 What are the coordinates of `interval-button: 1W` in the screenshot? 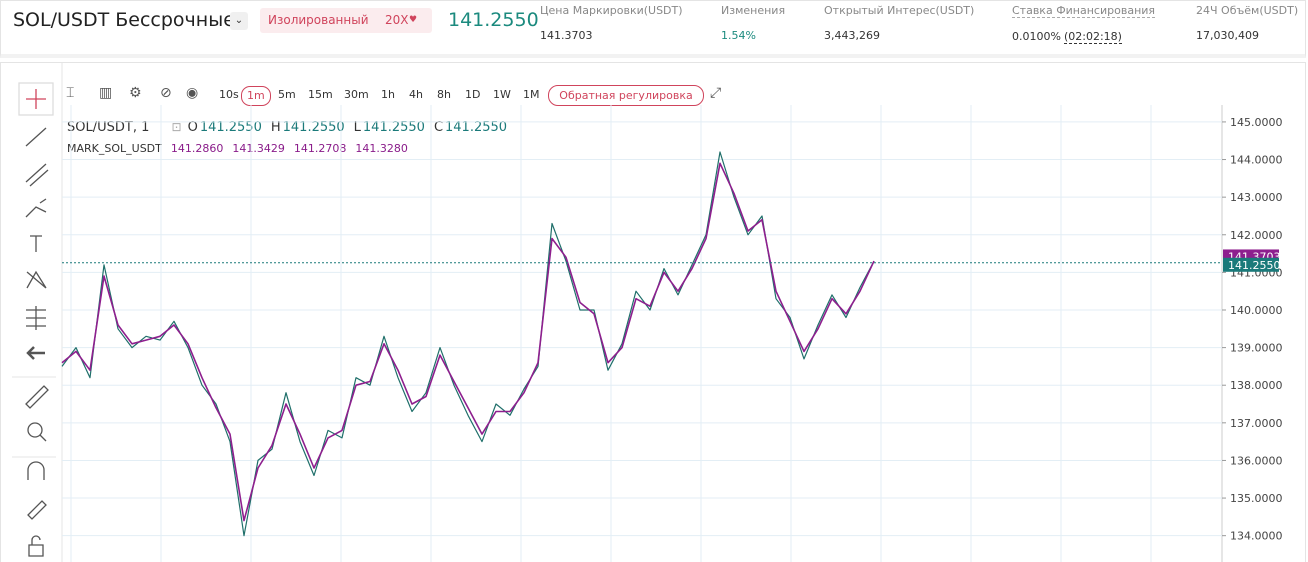 It's located at (502, 94).